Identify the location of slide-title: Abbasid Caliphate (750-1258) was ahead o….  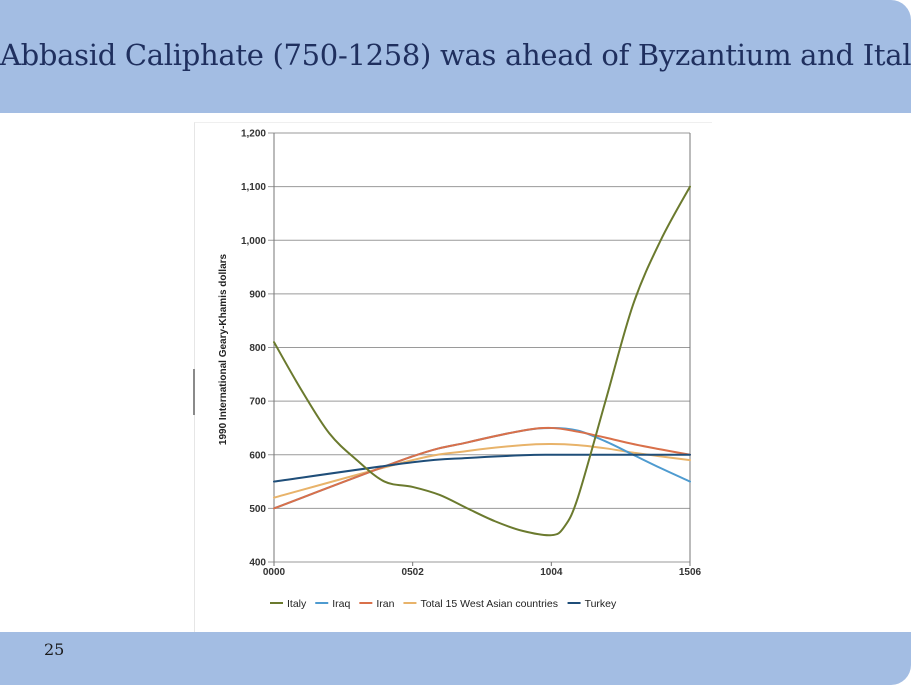
(455, 55).